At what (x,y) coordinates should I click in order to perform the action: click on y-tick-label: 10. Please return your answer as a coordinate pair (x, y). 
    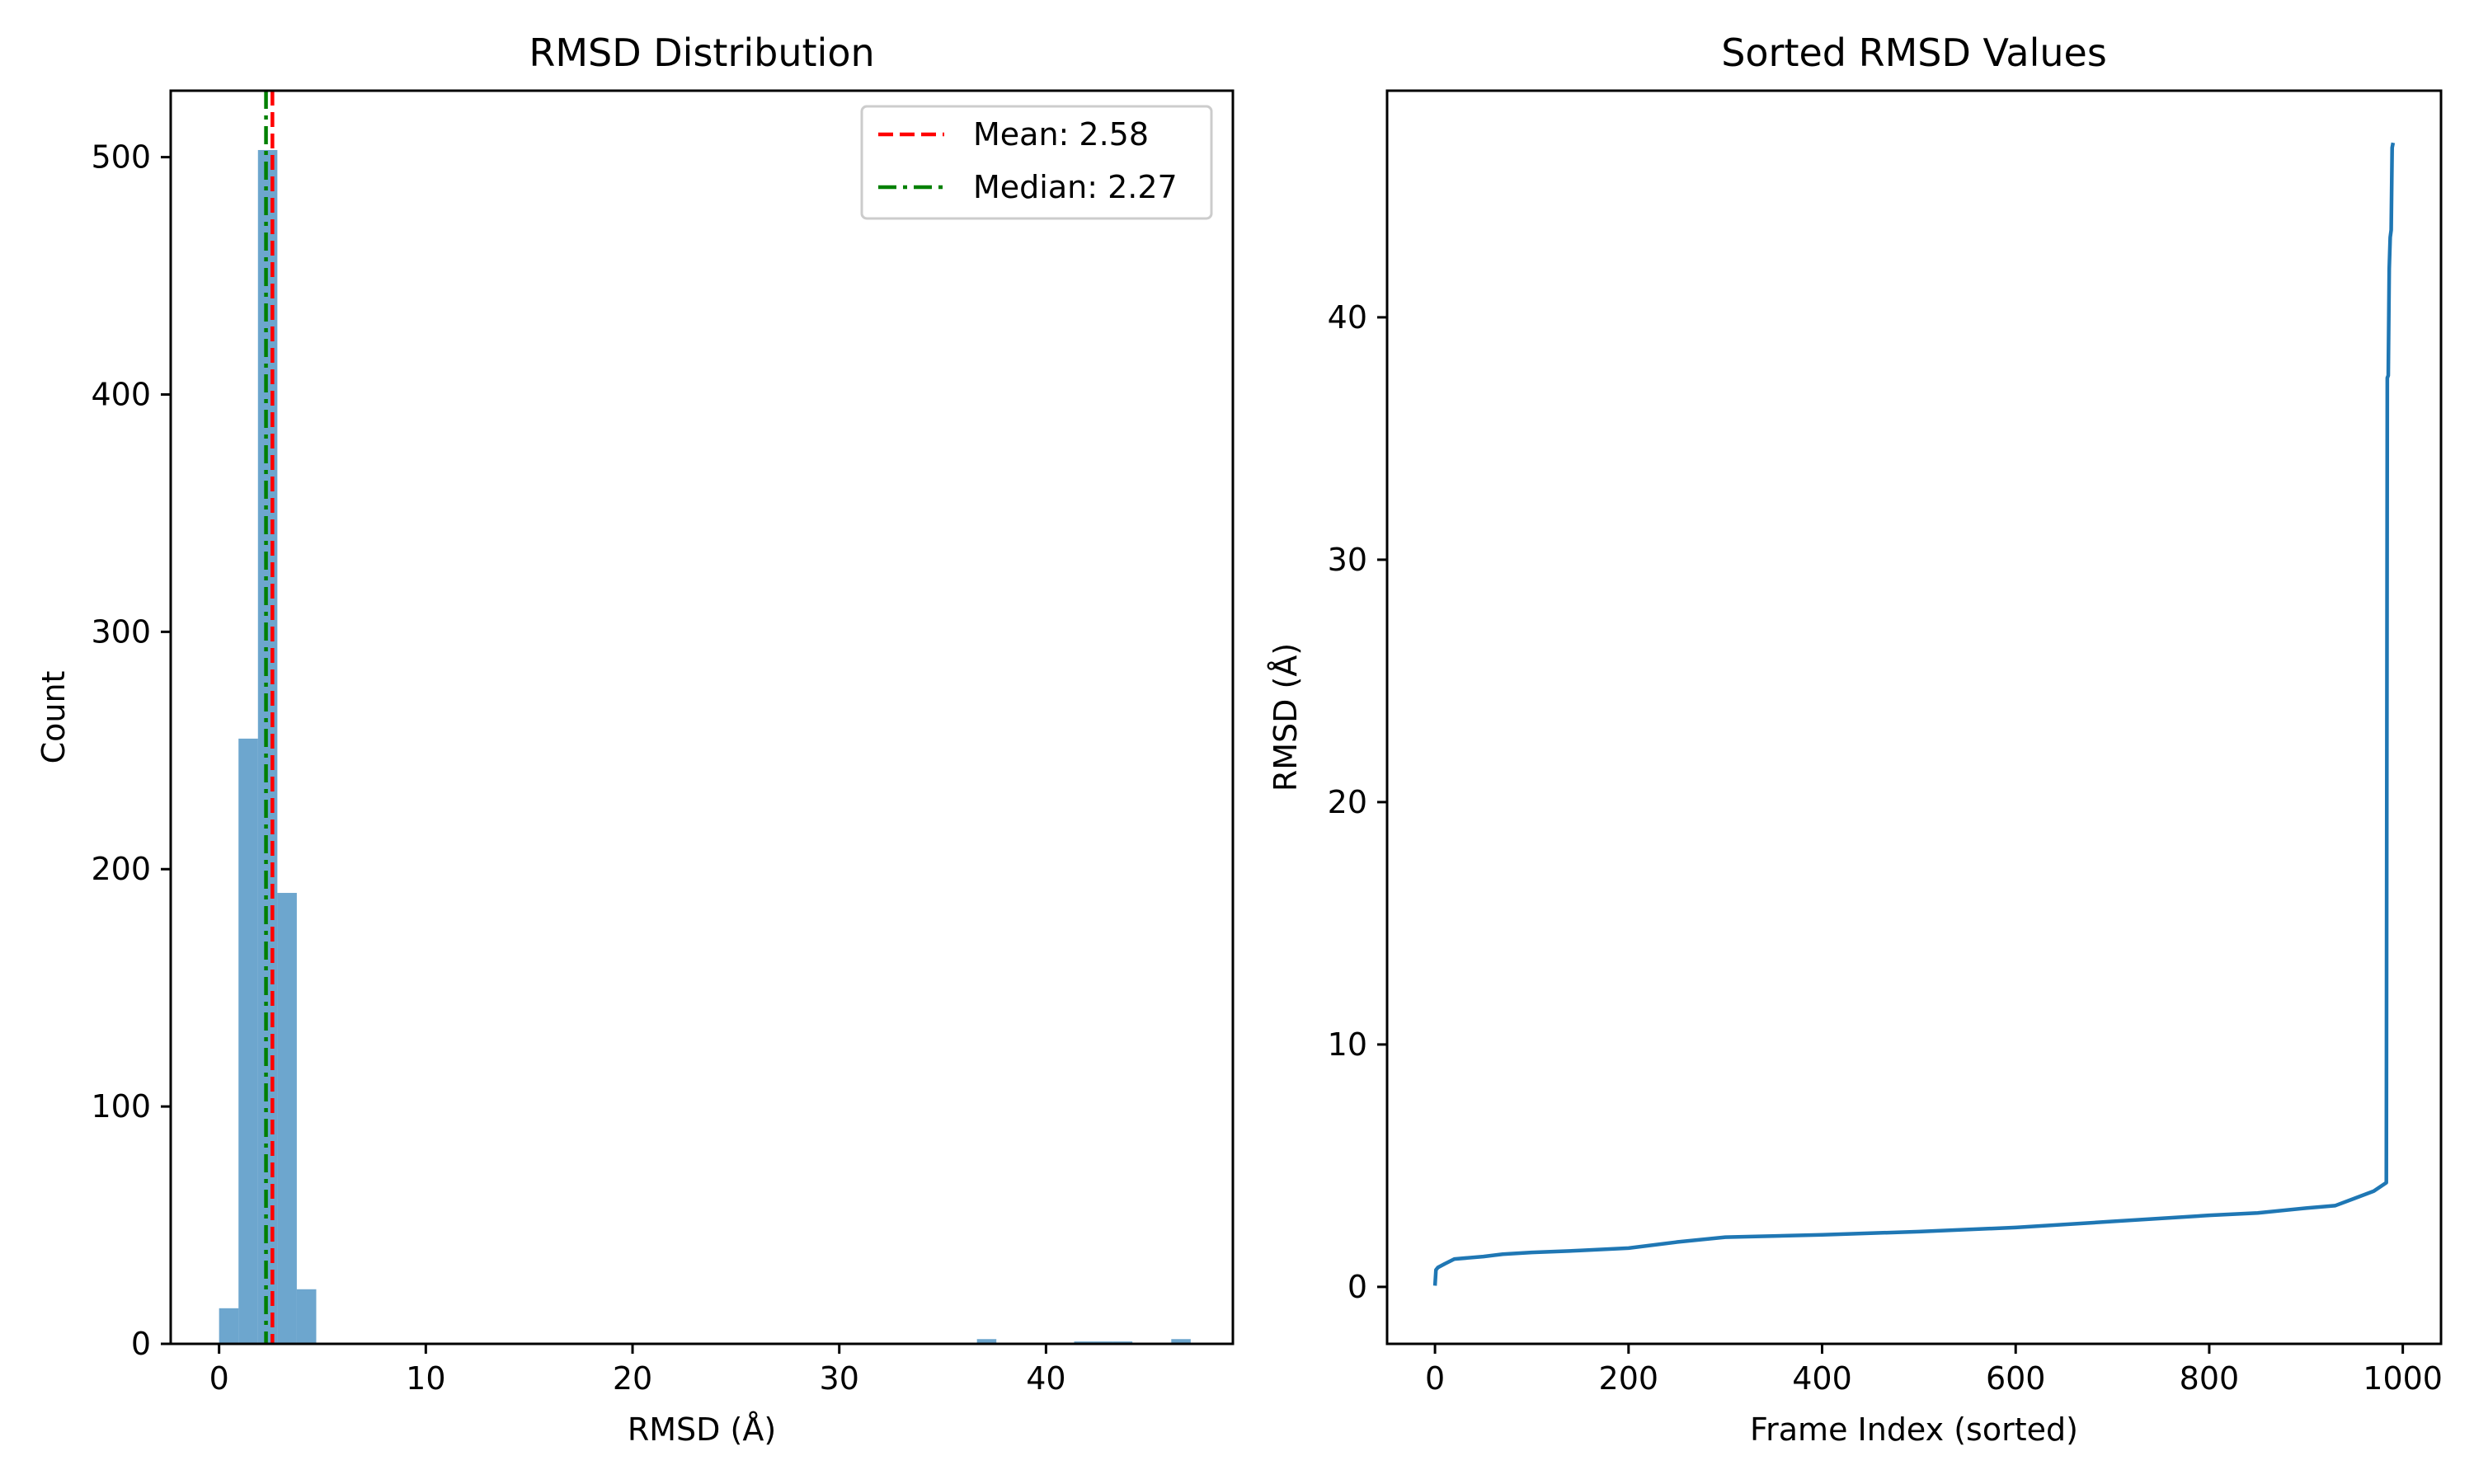
    Looking at the image, I should click on (1347, 1044).